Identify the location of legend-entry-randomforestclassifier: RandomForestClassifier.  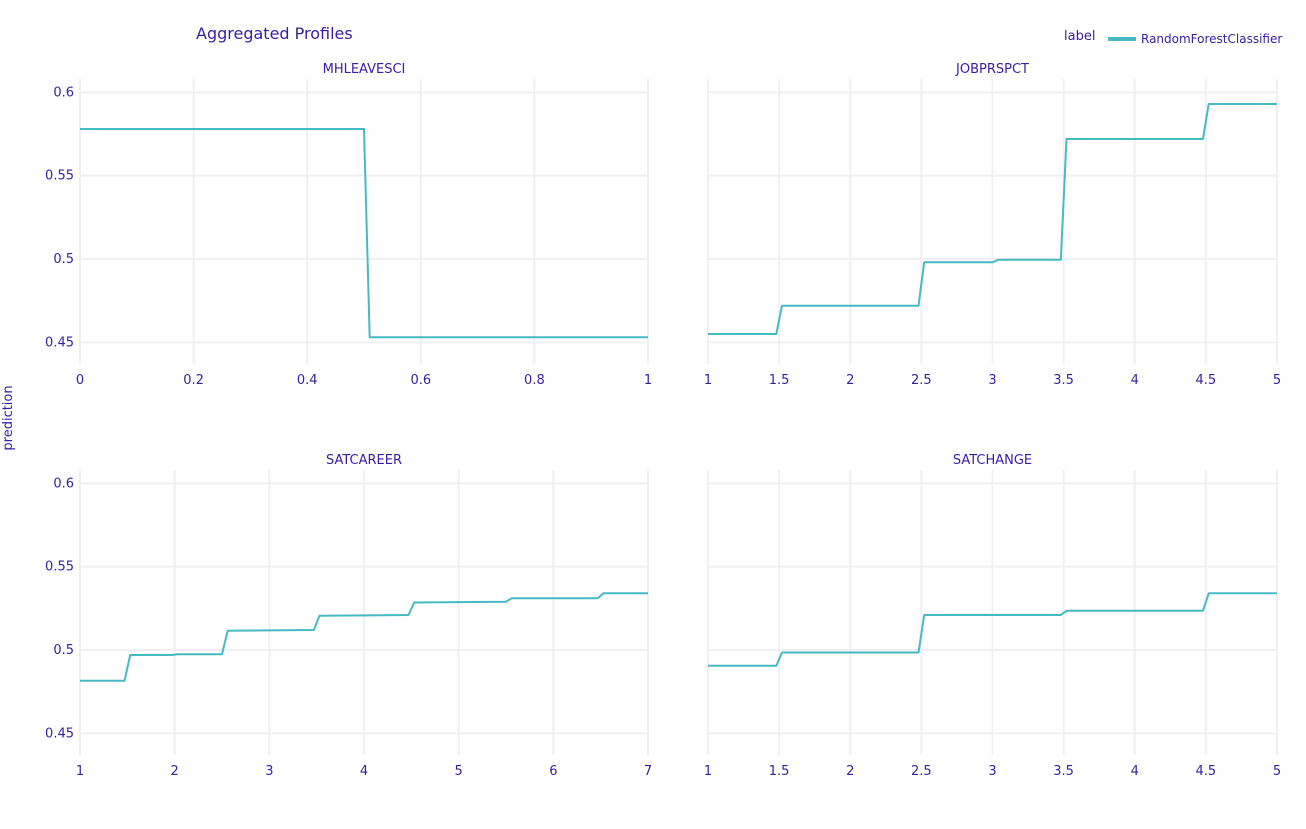
(1211, 39).